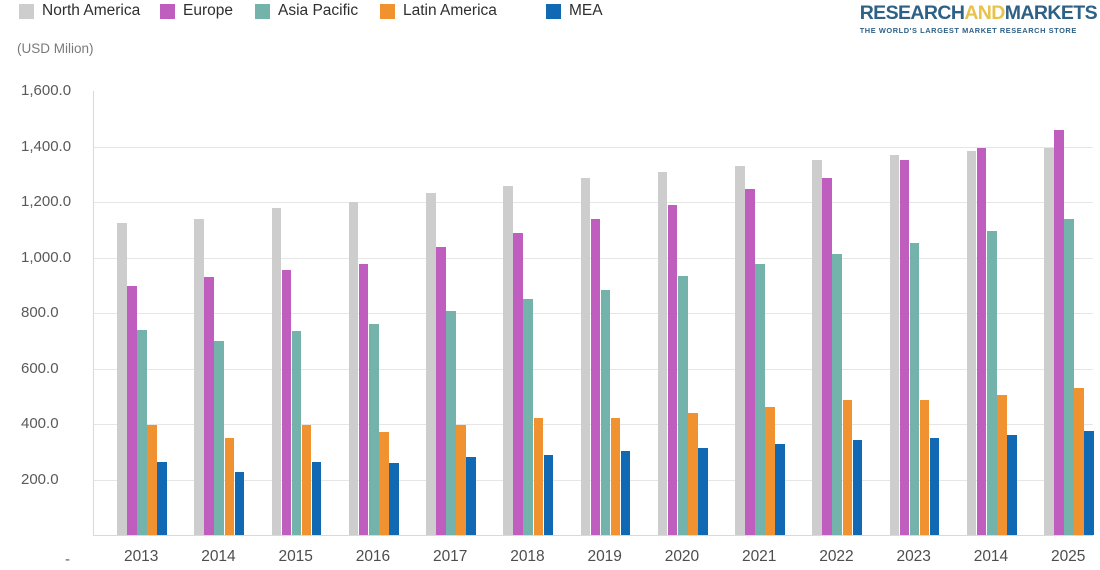  Describe the element at coordinates (1089, 483) in the screenshot. I see `bar-mea-2025` at that location.